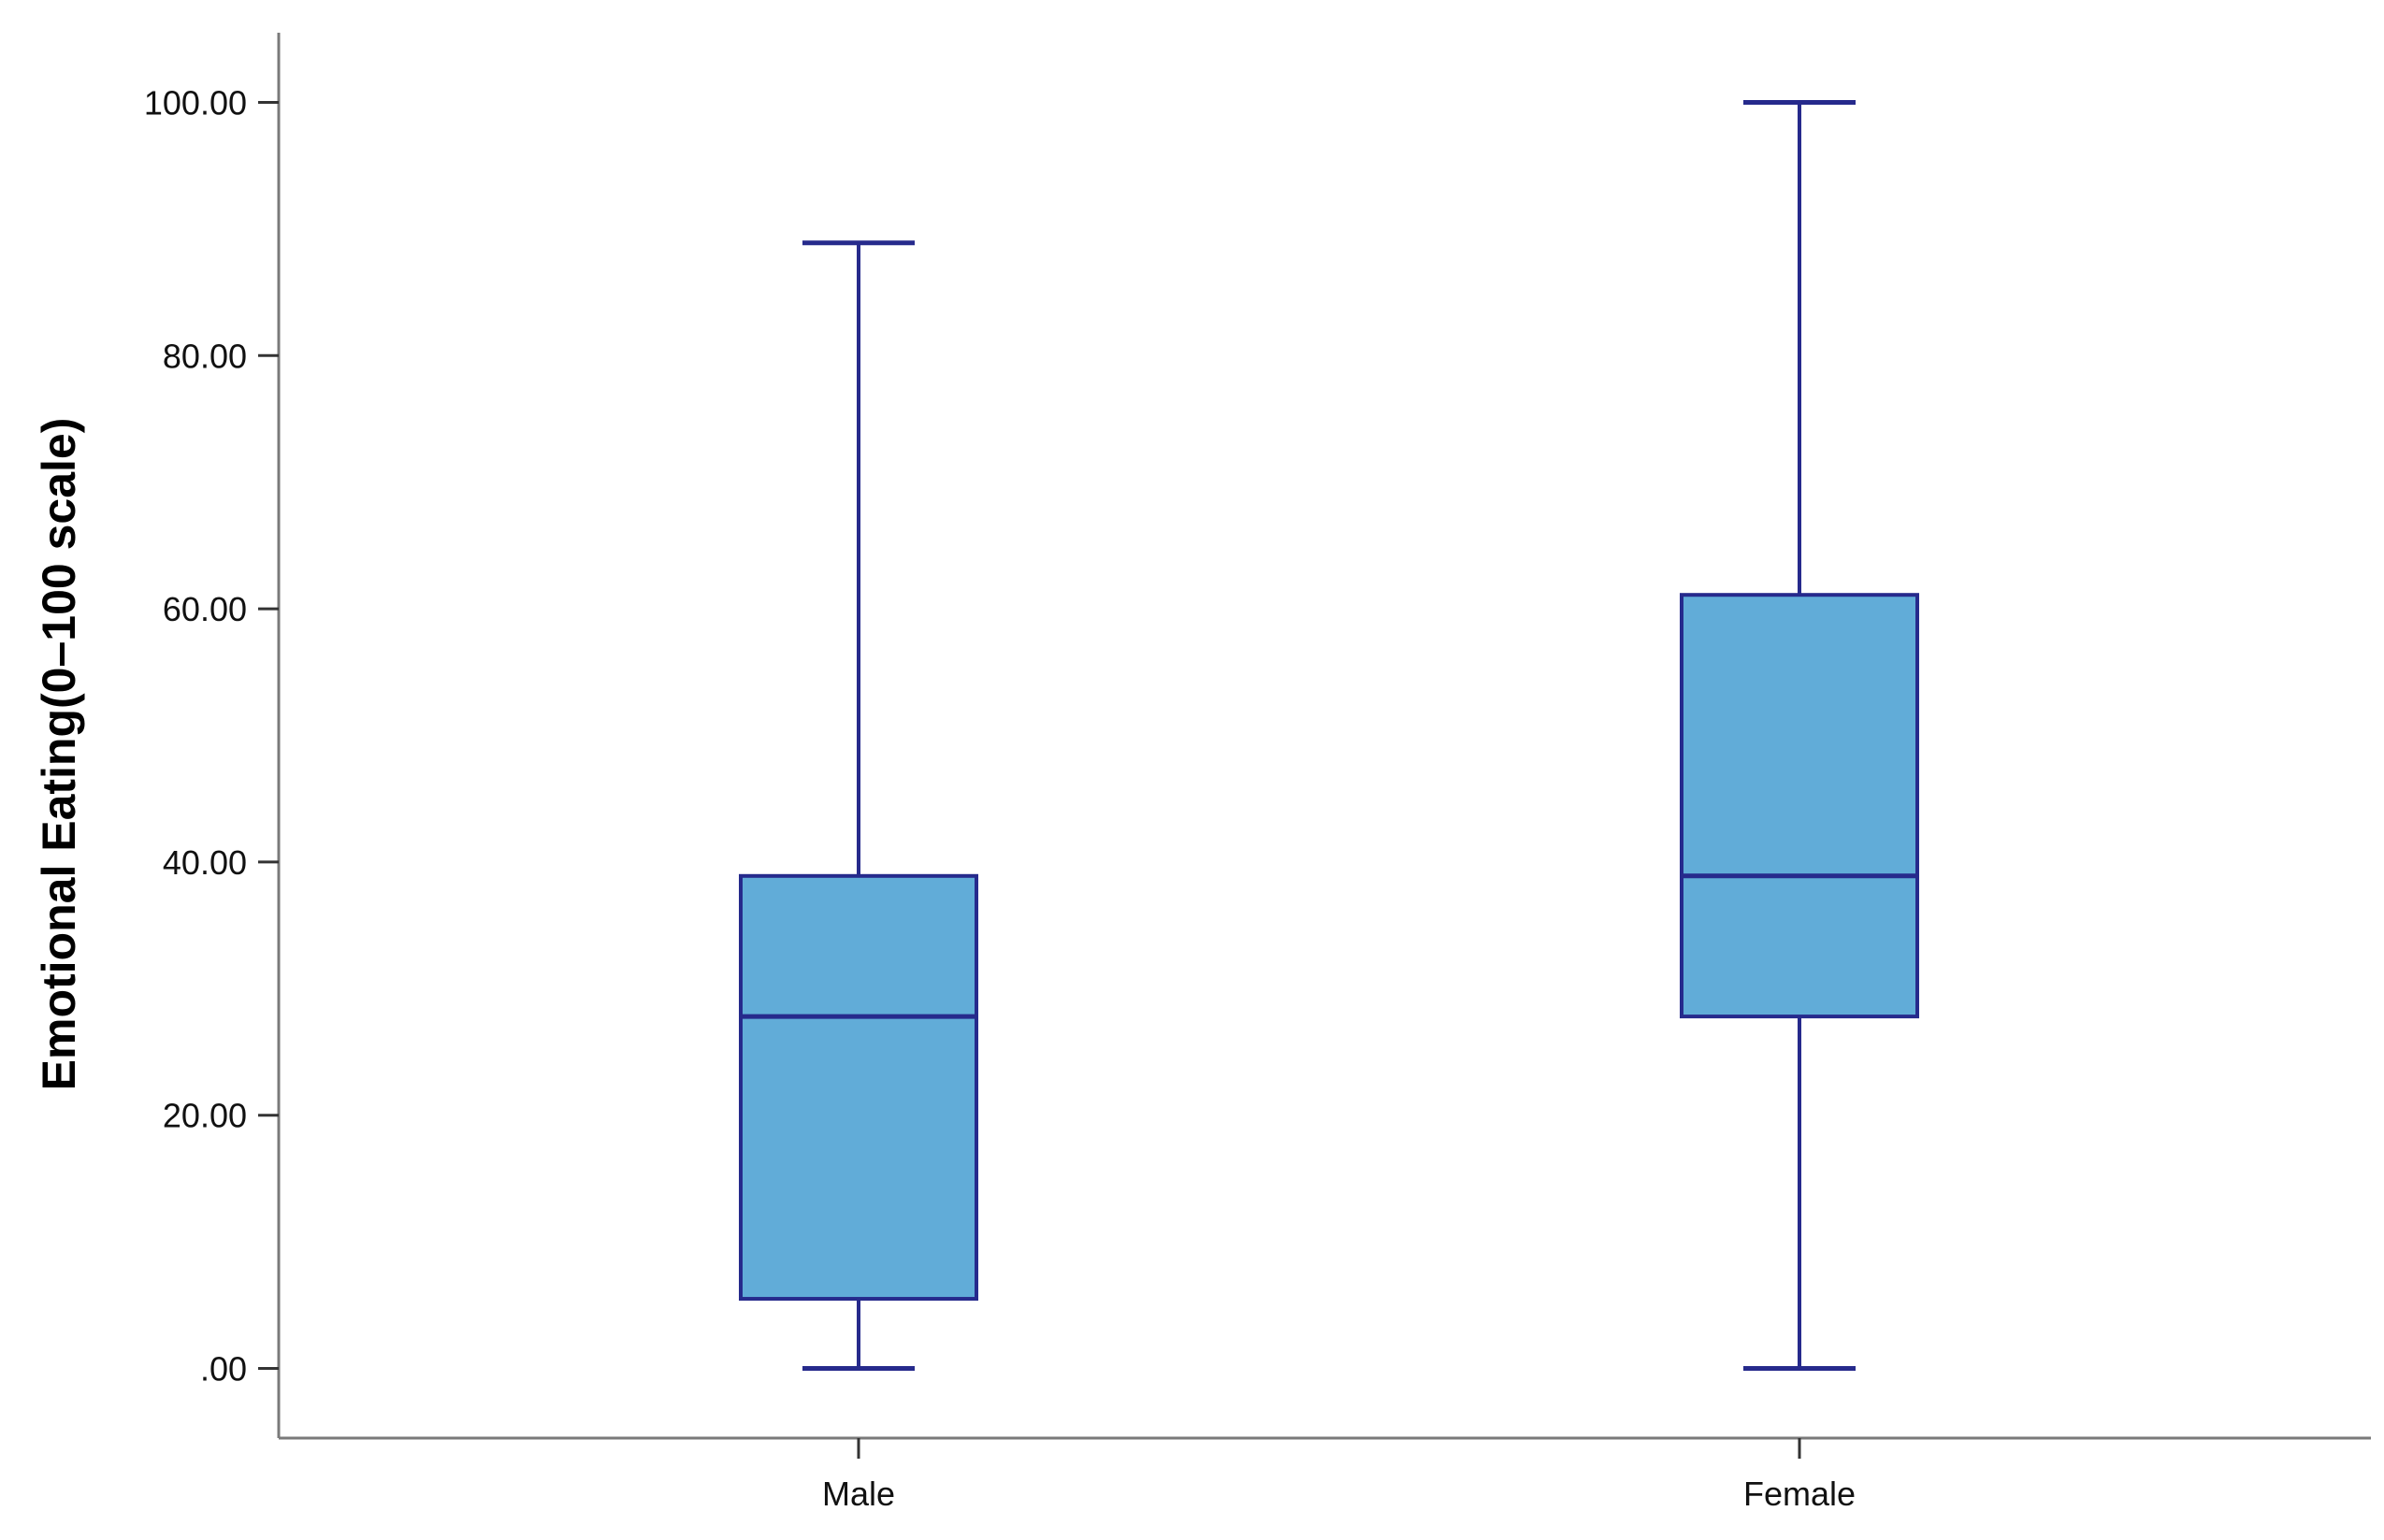  I want to click on y-axis-ticks: .00 20.00 40.00 60.00 80.00 100.00, so click(212, 736).